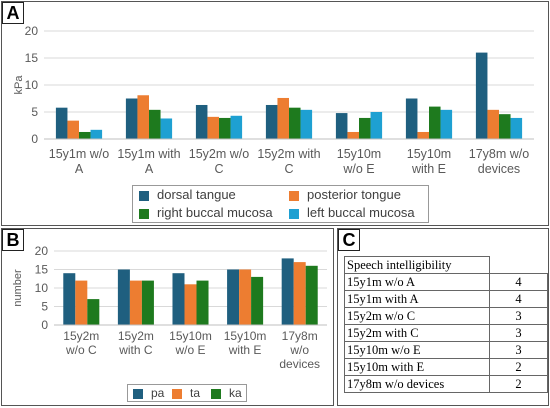  I want to click on legend-label: posterior tongue, so click(354, 194).